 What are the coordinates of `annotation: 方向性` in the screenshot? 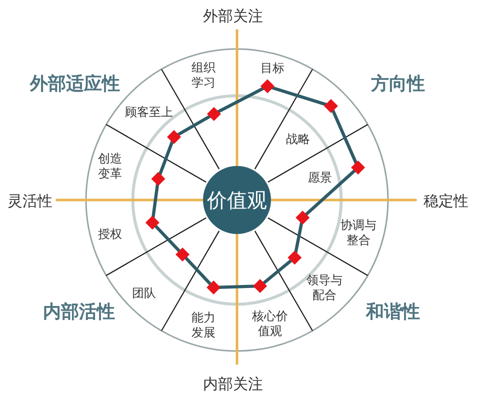 It's located at (398, 84).